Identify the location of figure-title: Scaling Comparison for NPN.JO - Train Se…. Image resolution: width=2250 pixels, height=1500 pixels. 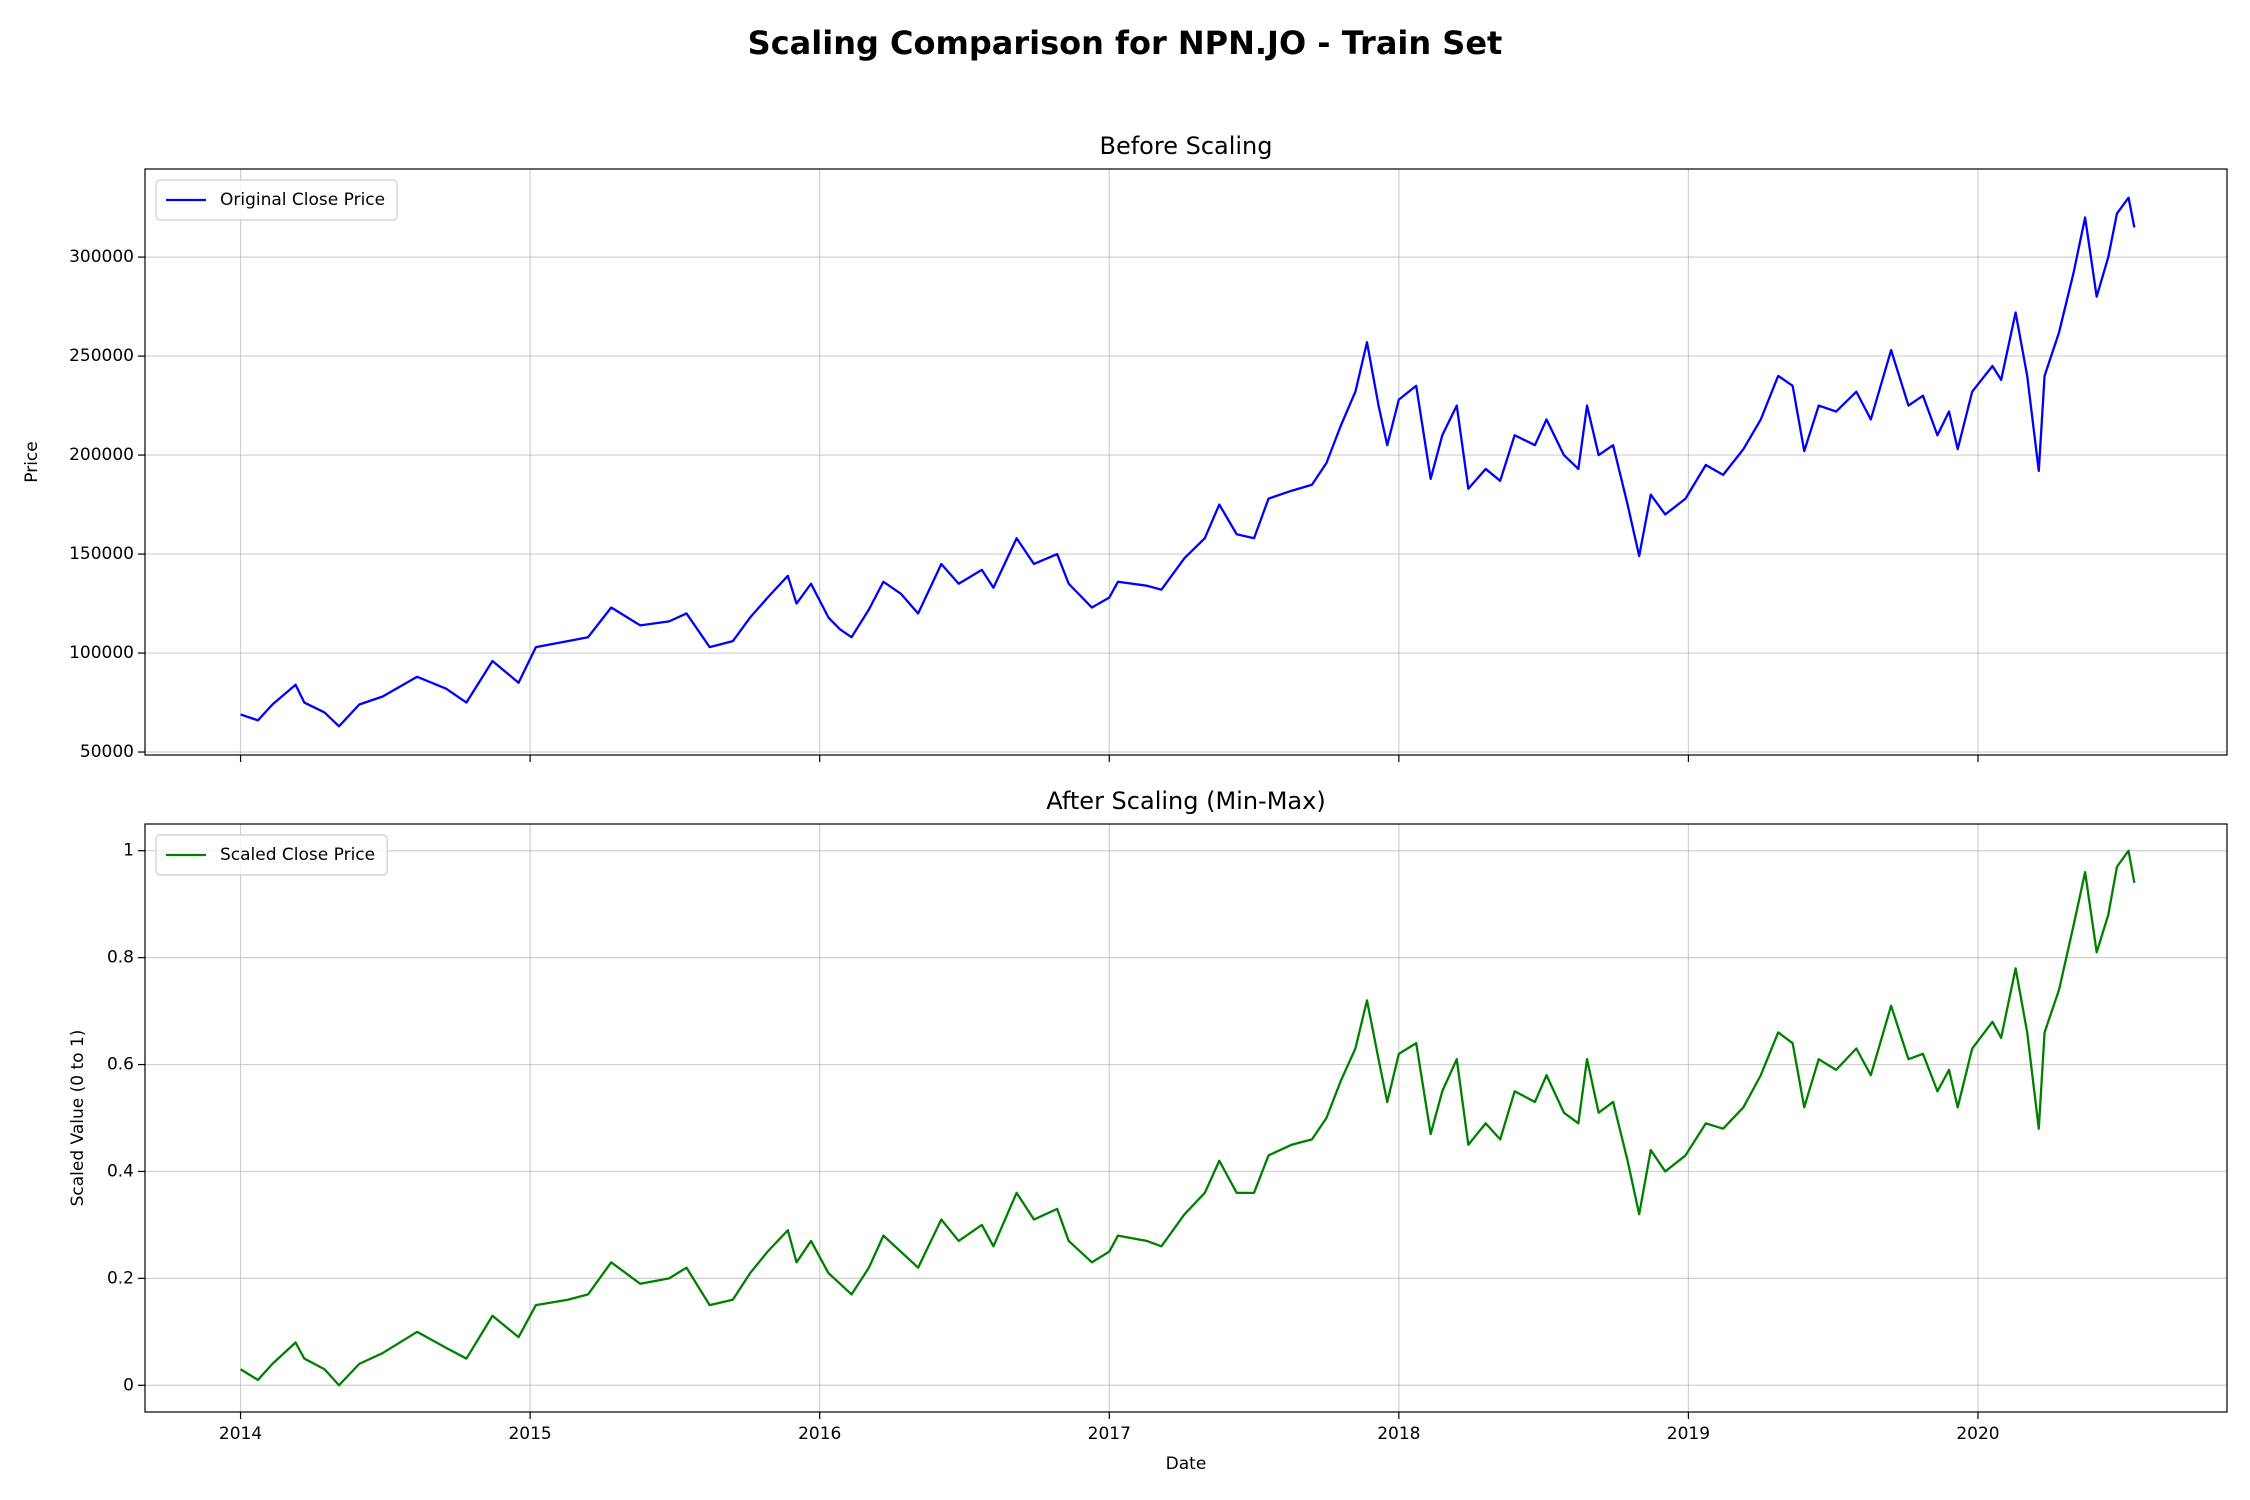
(1125, 43).